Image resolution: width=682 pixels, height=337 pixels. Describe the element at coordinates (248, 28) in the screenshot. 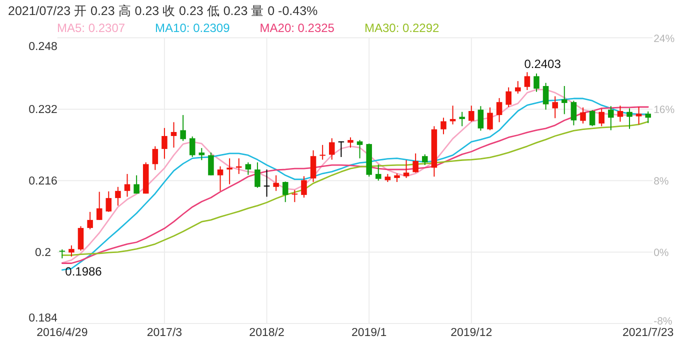

I see `legend: MA5: 0.2307 MA10: 0.2309 MA20: 0.2325 MA30: 0.2292` at that location.